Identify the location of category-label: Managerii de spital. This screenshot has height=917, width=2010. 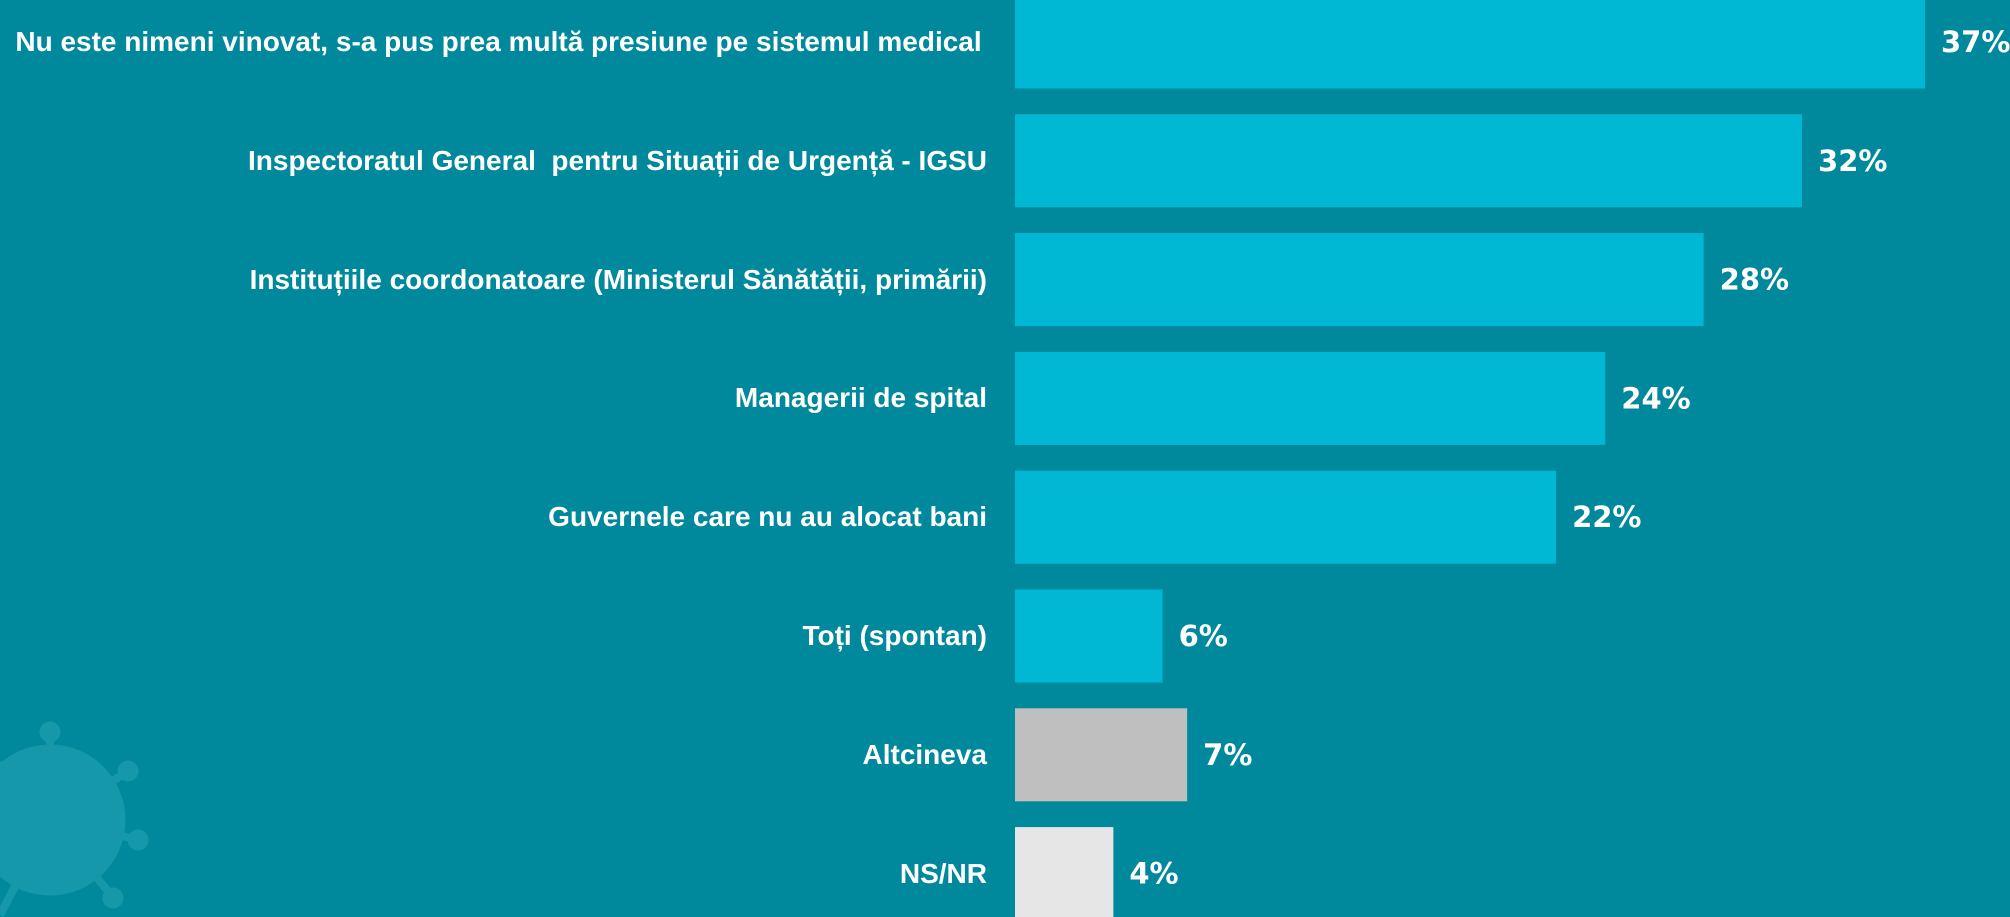
(860, 398).